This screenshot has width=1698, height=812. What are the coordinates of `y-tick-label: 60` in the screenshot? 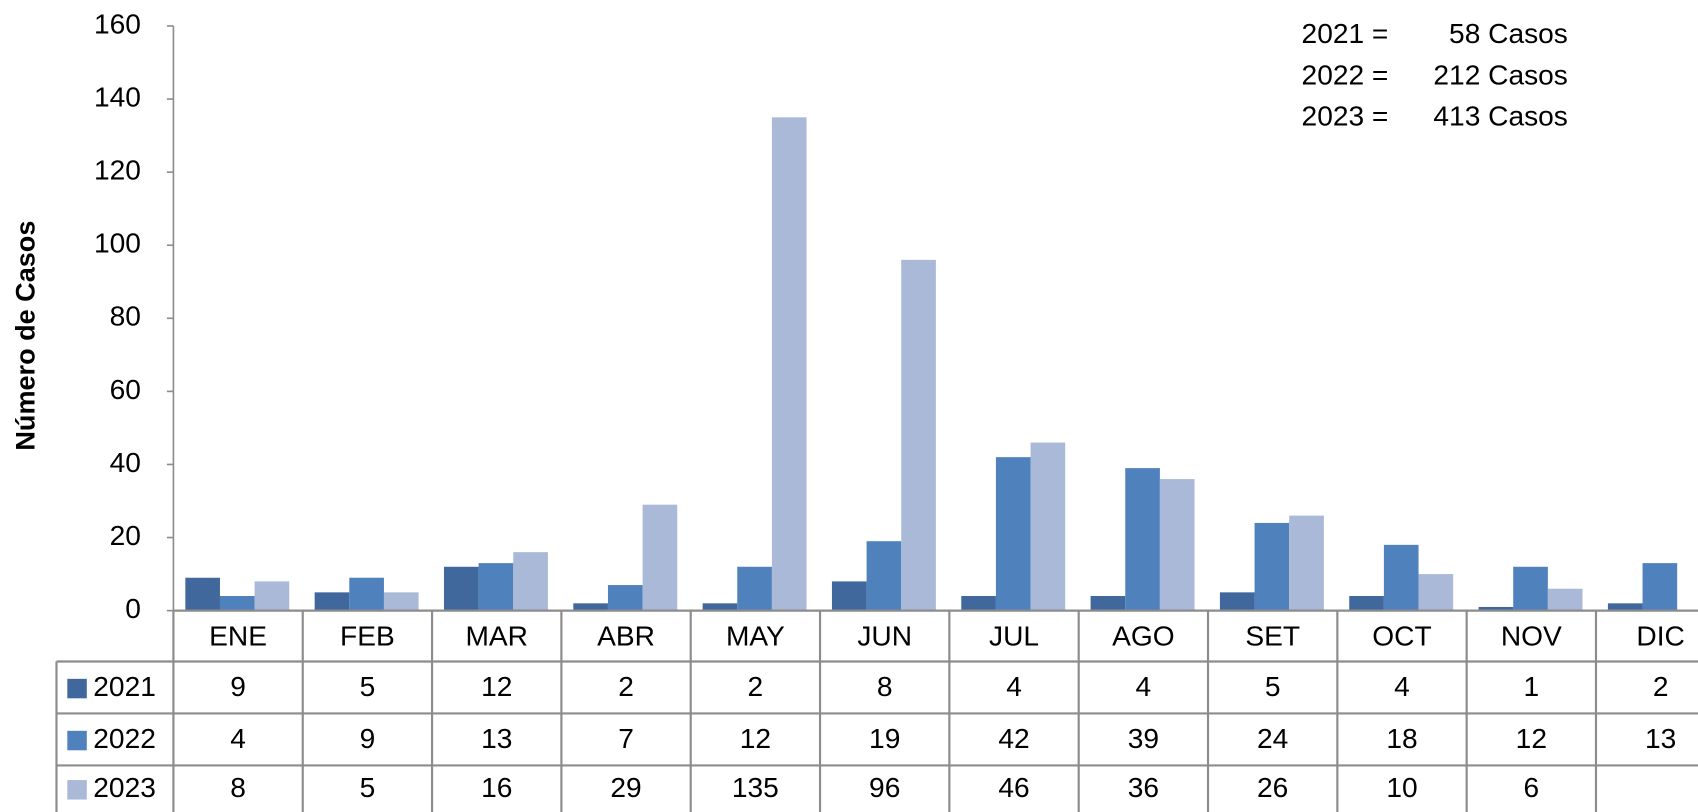 It's located at (125, 389).